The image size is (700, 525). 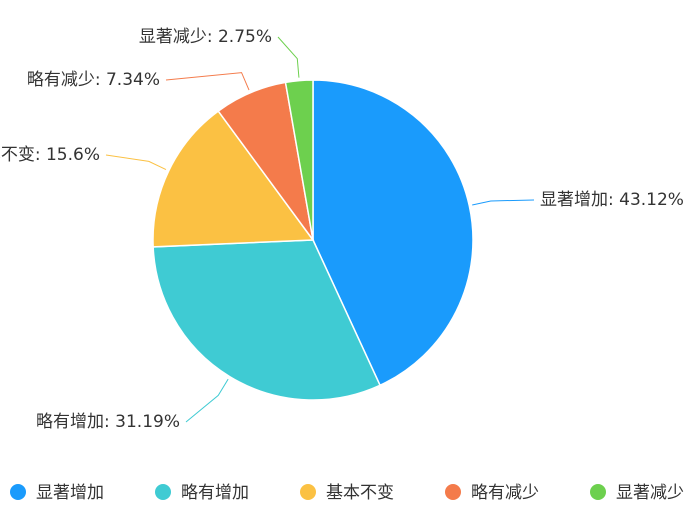 What do you see at coordinates (360, 493) in the screenshot?
I see `legend-label: 基本不变` at bounding box center [360, 493].